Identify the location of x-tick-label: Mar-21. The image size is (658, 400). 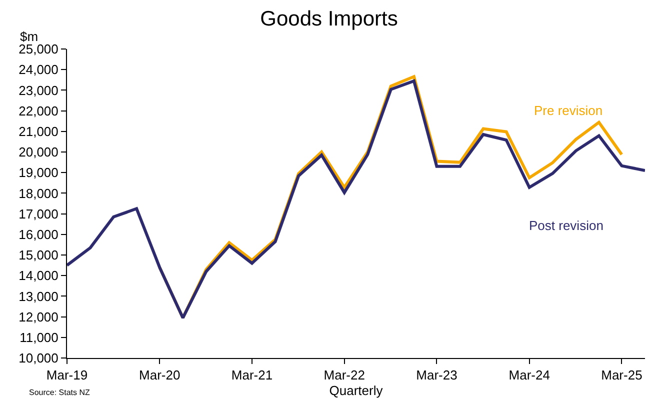
(252, 375).